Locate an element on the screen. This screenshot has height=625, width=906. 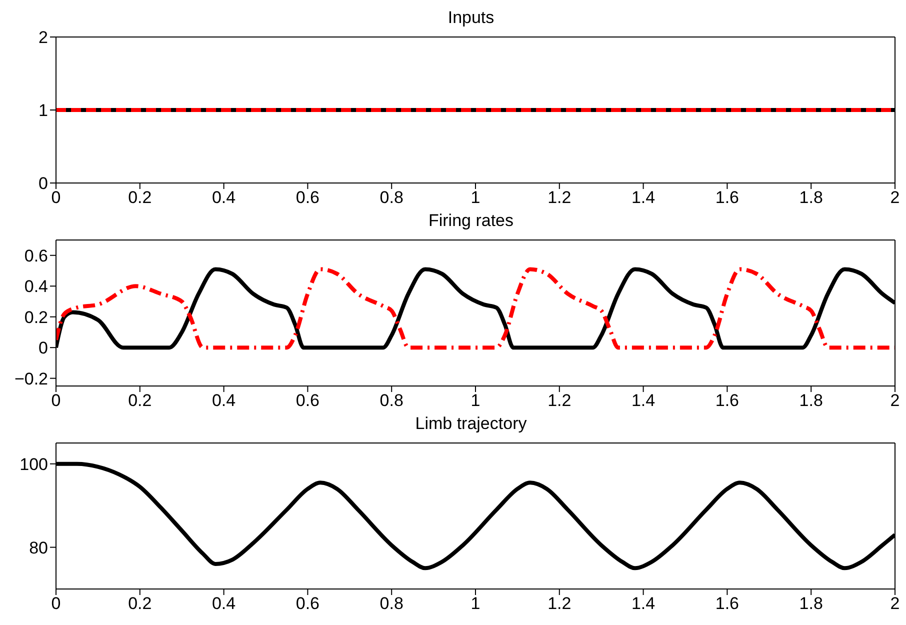
y-tick-label: 2 is located at coordinates (43, 38).